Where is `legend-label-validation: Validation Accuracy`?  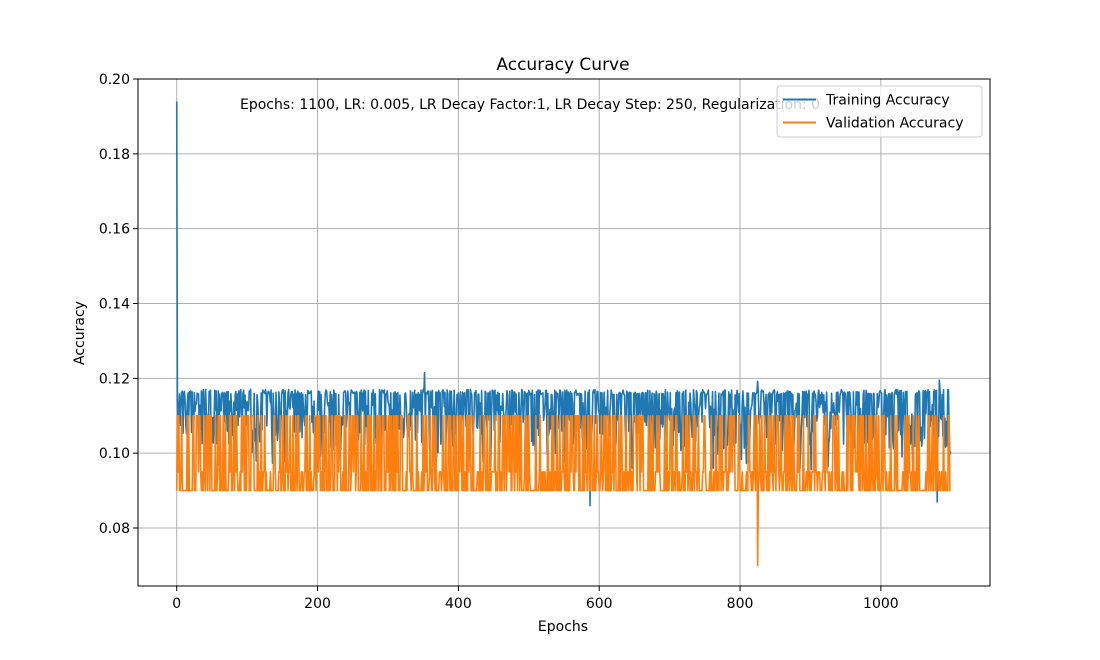
legend-label-validation: Validation Accuracy is located at coordinates (895, 124).